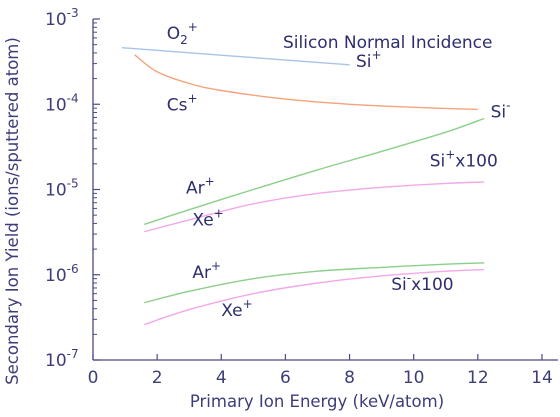 The width and height of the screenshot is (560, 417). What do you see at coordinates (414, 378) in the screenshot?
I see `x-tick-label: 10` at bounding box center [414, 378].